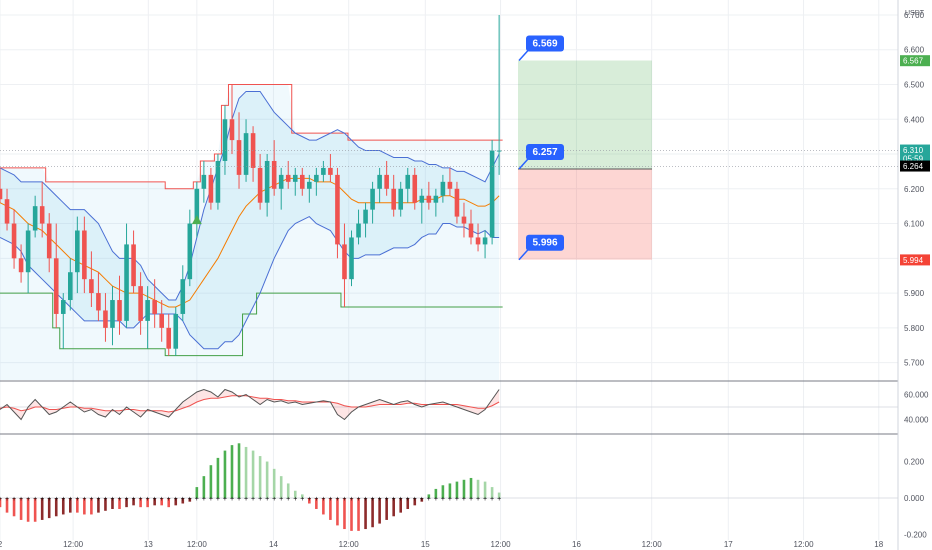 The height and width of the screenshot is (550, 932). I want to click on entry-price-label, so click(545, 151).